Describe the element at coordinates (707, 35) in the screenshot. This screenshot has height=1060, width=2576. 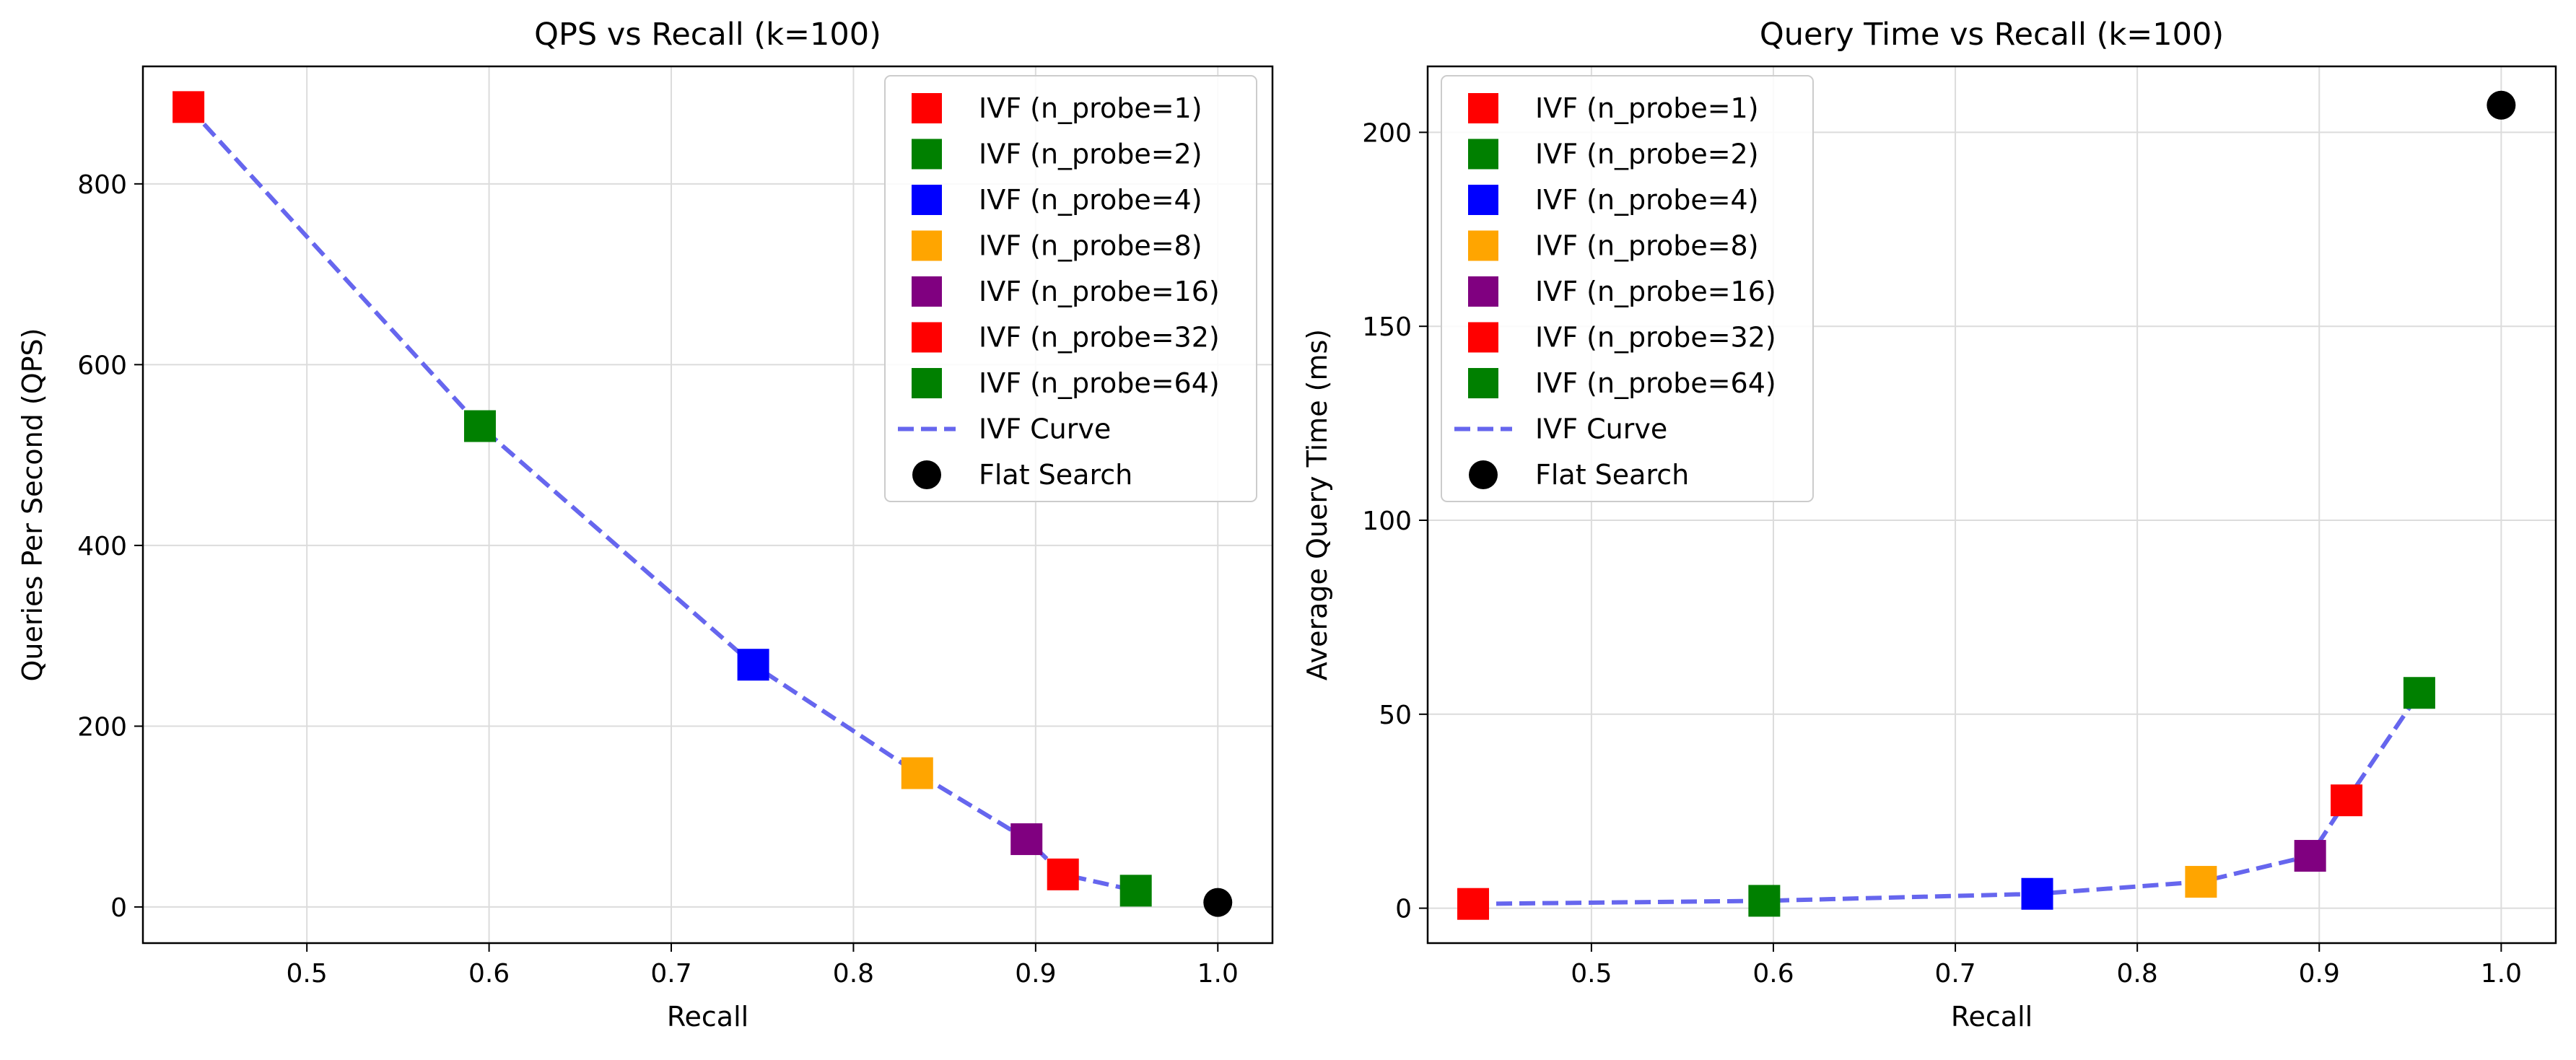
I see `chart-title: QPS vs Recall (k=100)` at that location.